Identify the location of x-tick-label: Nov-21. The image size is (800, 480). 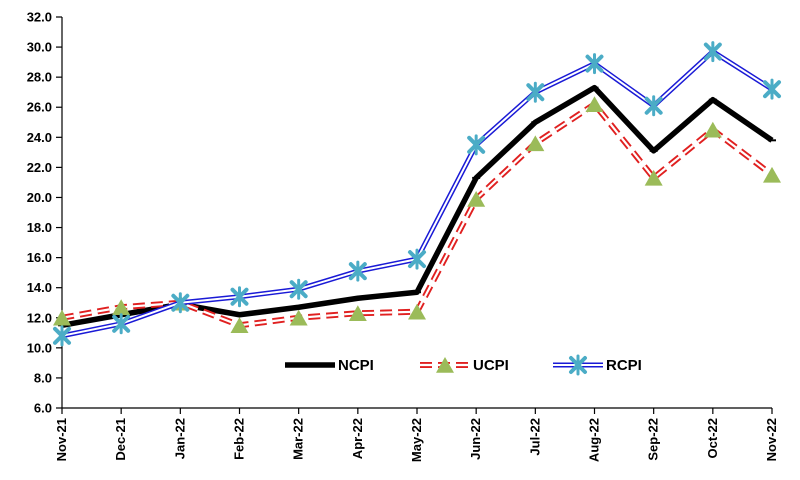
(61, 439).